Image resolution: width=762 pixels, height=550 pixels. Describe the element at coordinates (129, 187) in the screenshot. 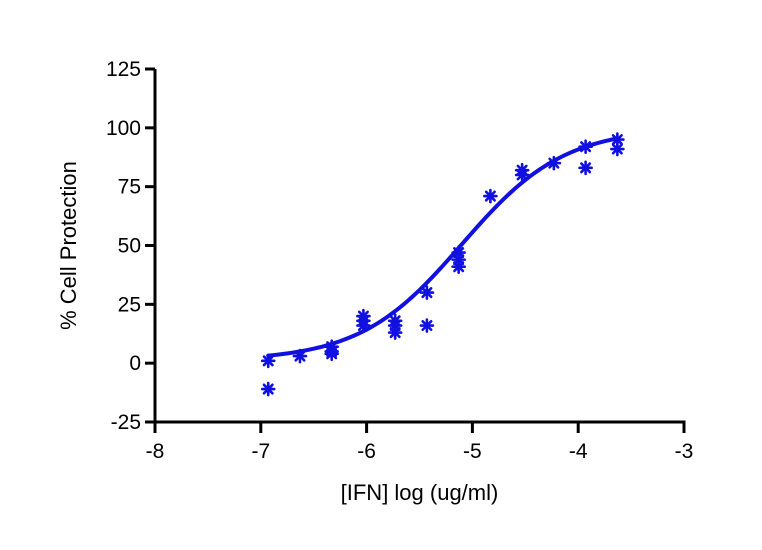

I see `y-tick-label: 75` at that location.